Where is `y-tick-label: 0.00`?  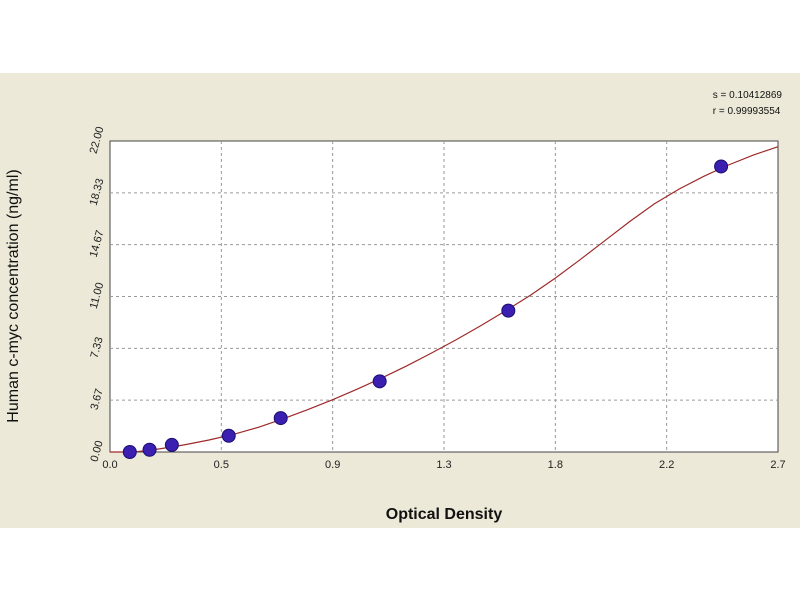 y-tick-label: 0.00 is located at coordinates (97, 451).